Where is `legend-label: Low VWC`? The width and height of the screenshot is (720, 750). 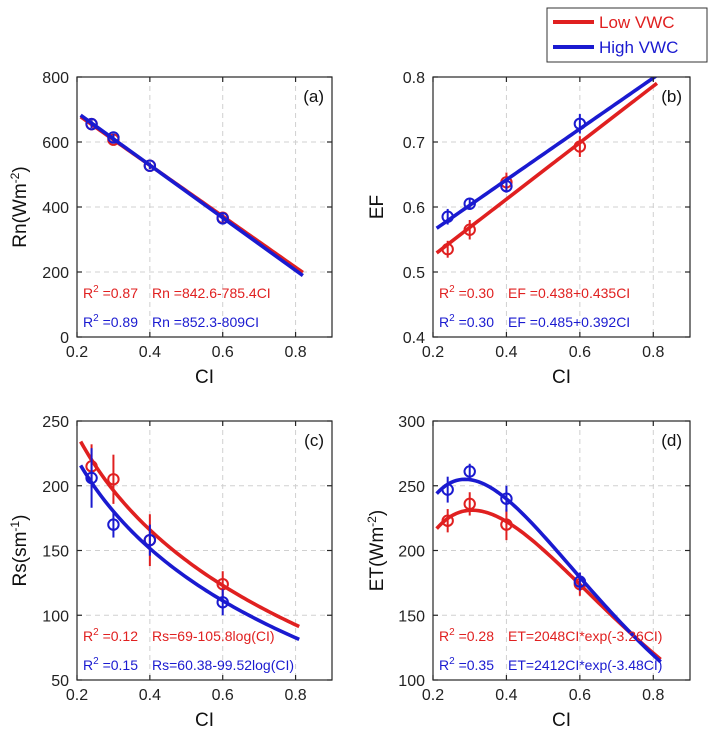
legend-label: Low VWC is located at coordinates (637, 22).